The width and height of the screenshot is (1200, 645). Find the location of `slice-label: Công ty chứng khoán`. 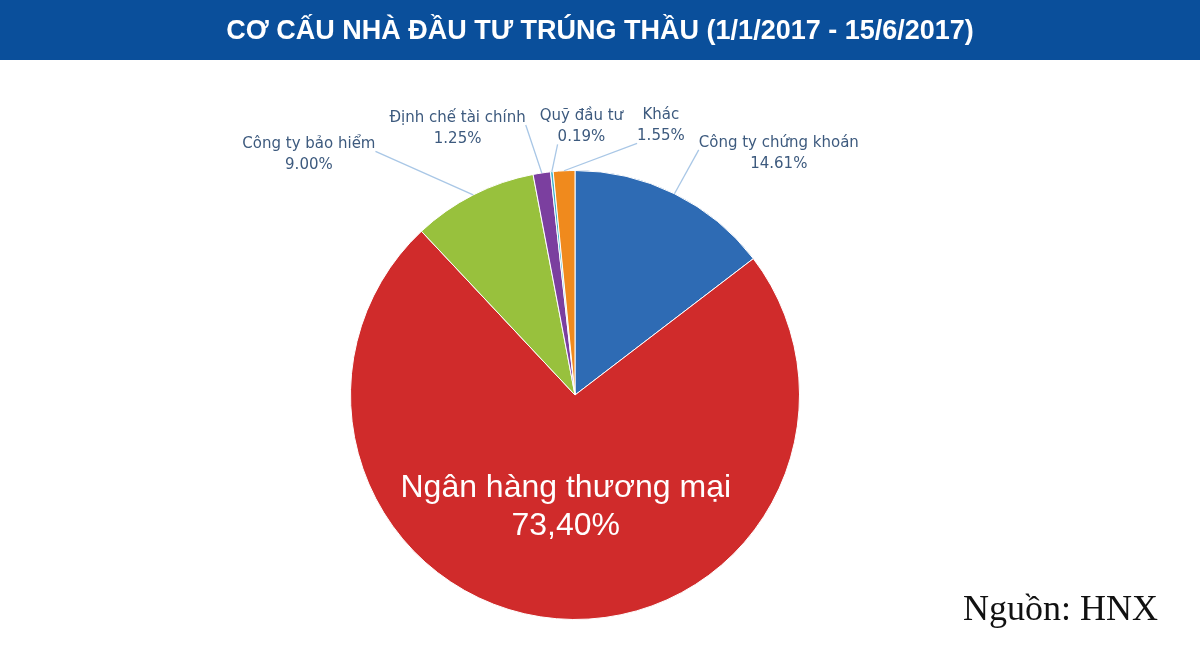

slice-label: Công ty chứng khoán is located at coordinates (778, 141).